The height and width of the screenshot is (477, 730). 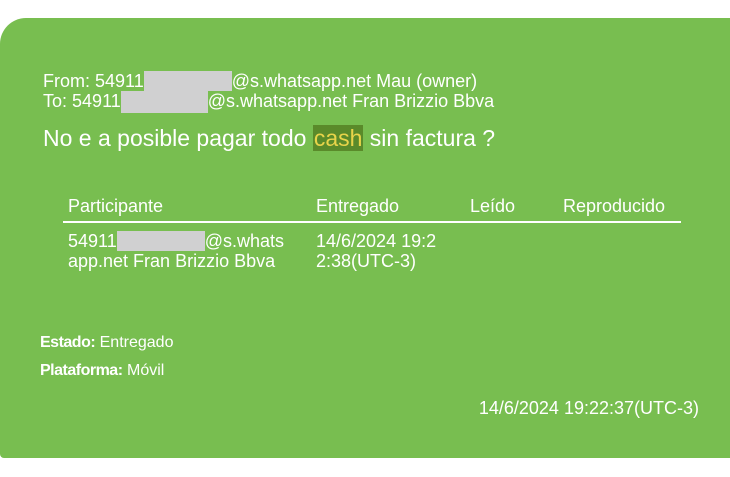 I want to click on status-value: Entregado, so click(x=136, y=342).